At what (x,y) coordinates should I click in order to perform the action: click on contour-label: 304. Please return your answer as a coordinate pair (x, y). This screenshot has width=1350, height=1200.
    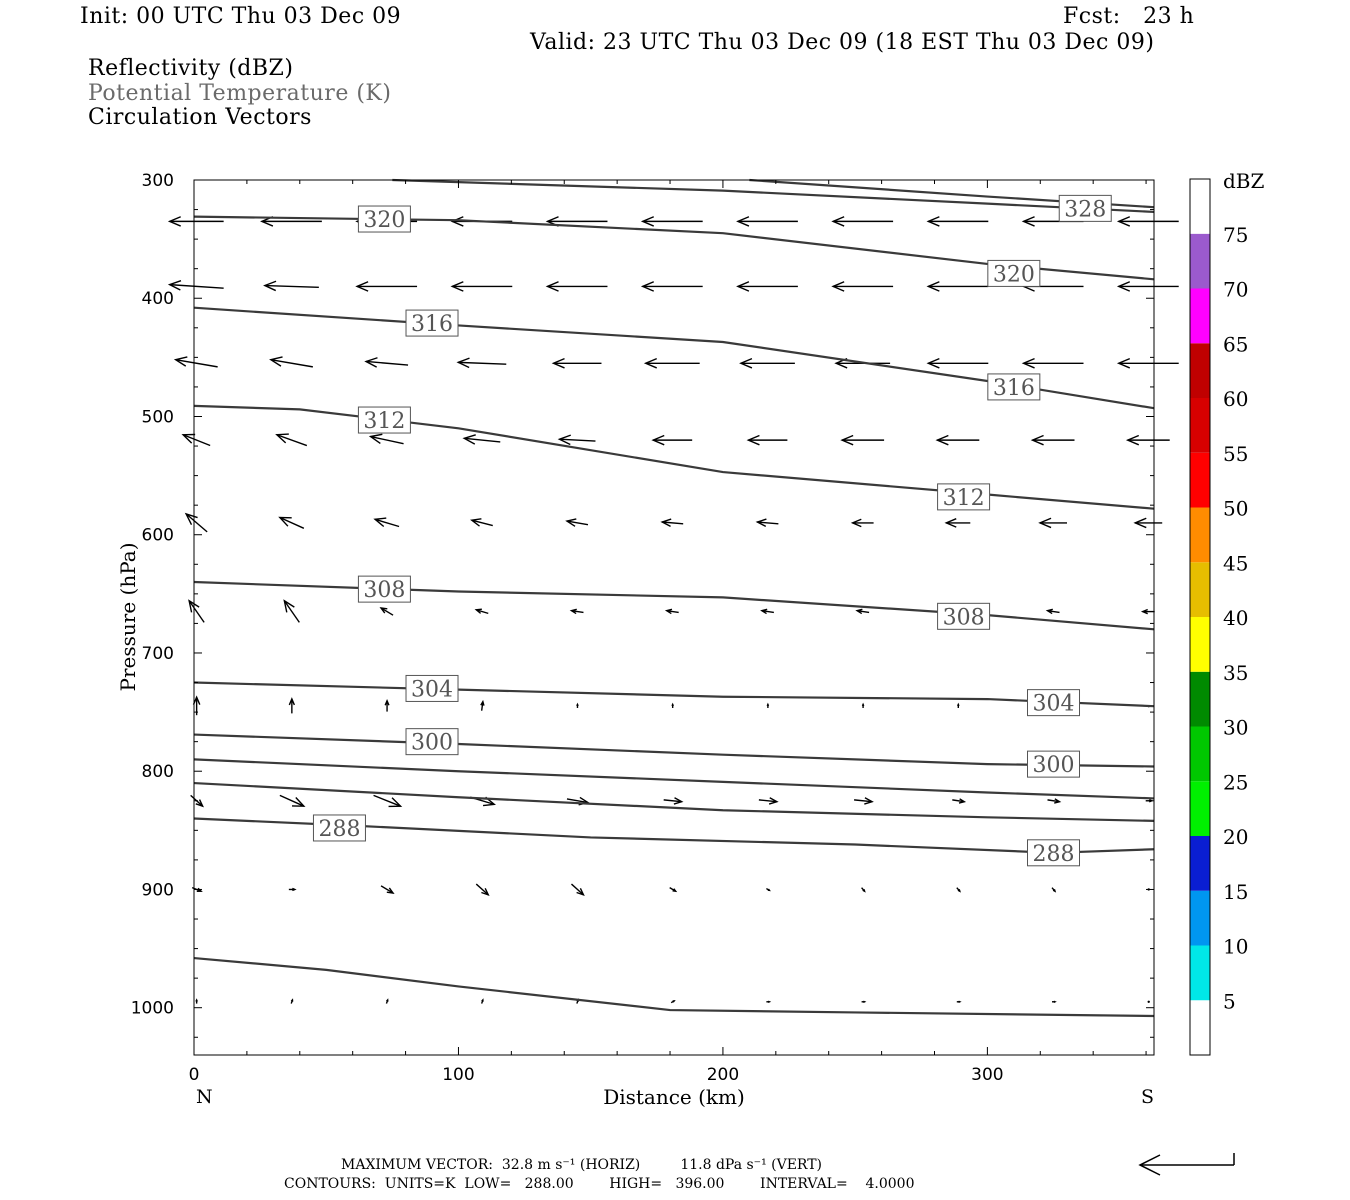
    Looking at the image, I should click on (432, 689).